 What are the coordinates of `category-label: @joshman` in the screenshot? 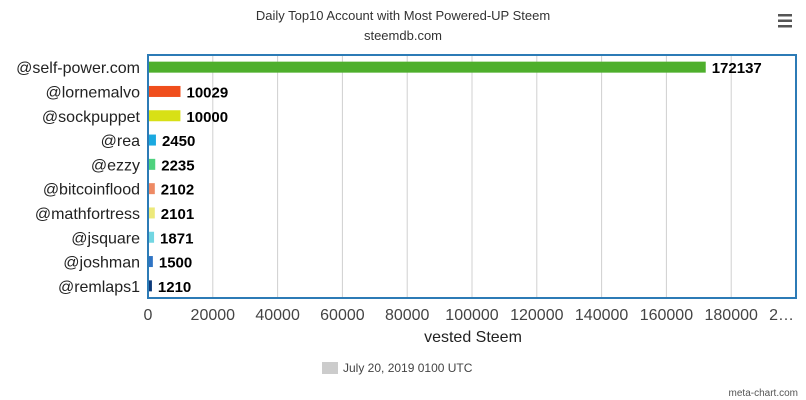 It's located at (101, 263).